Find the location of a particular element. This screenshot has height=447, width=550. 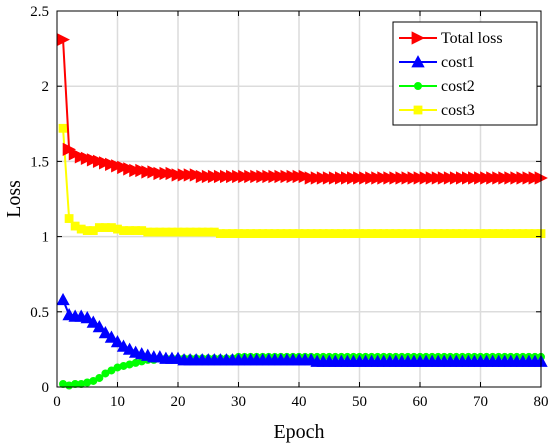

legend-label-cost1: cost1 is located at coordinates (458, 62).